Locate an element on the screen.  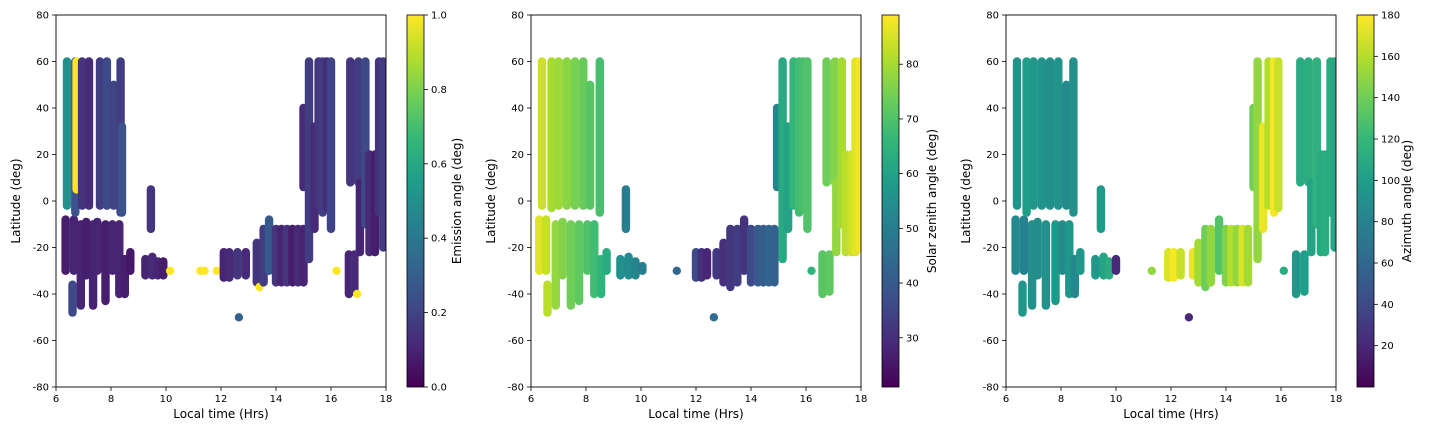
colorbar-tick-label: 120 is located at coordinates (1390, 140).